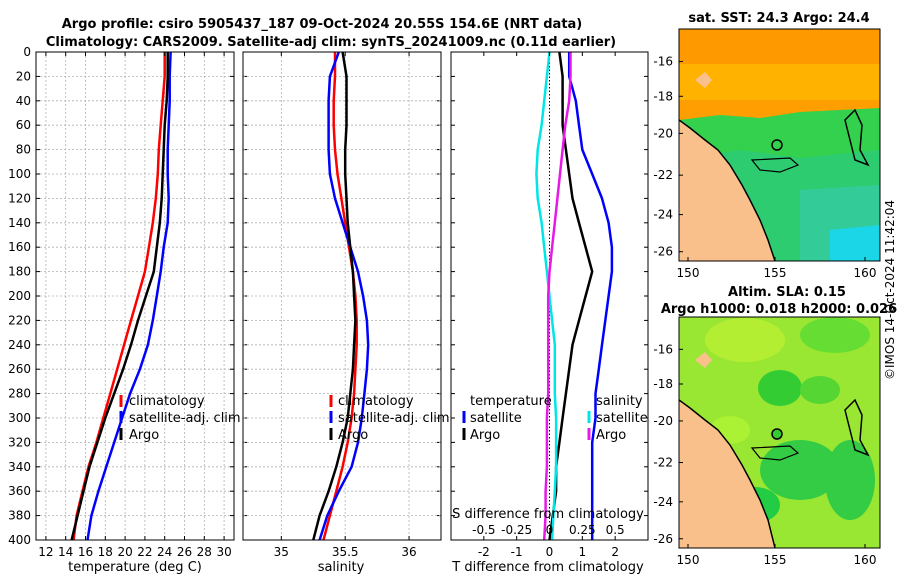  What do you see at coordinates (394, 418) in the screenshot?
I see `legend-satellite: satellite-adj. clim` at bounding box center [394, 418].